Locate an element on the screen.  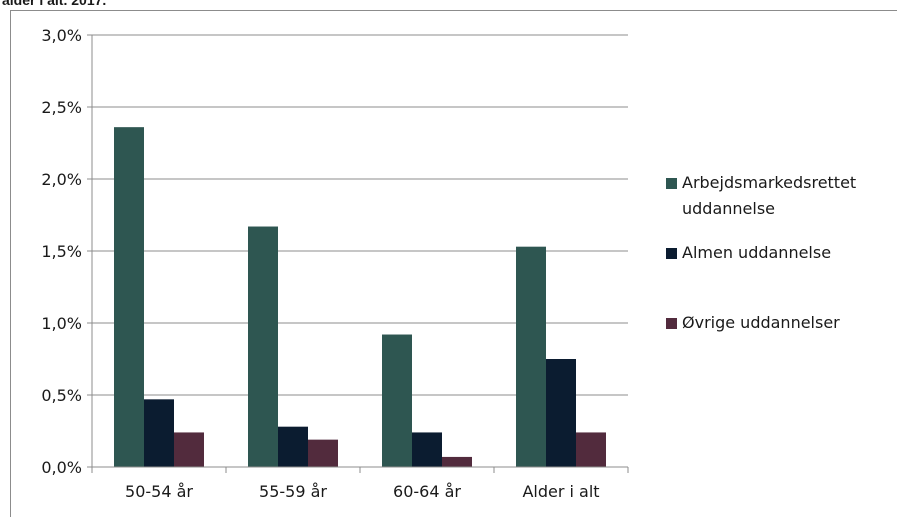
legend-swatch-ovrige is located at coordinates (671, 323).